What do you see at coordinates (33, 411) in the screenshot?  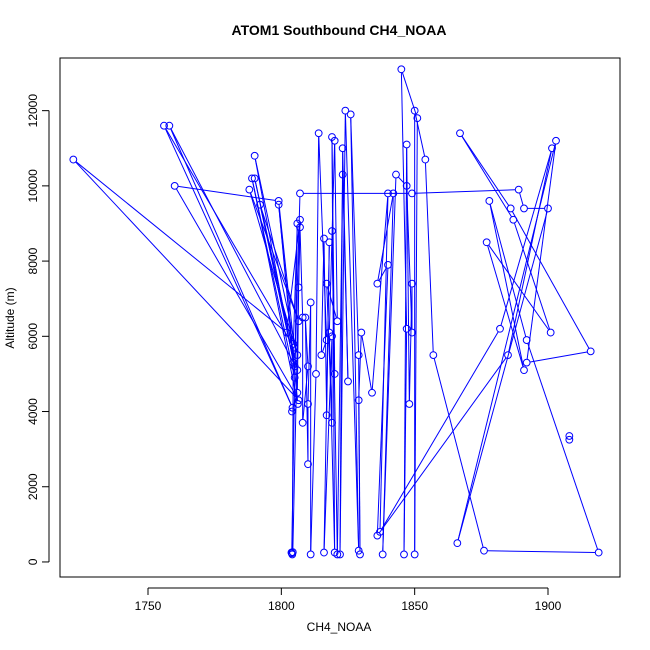 I see `y-tick-label: 4000` at bounding box center [33, 411].